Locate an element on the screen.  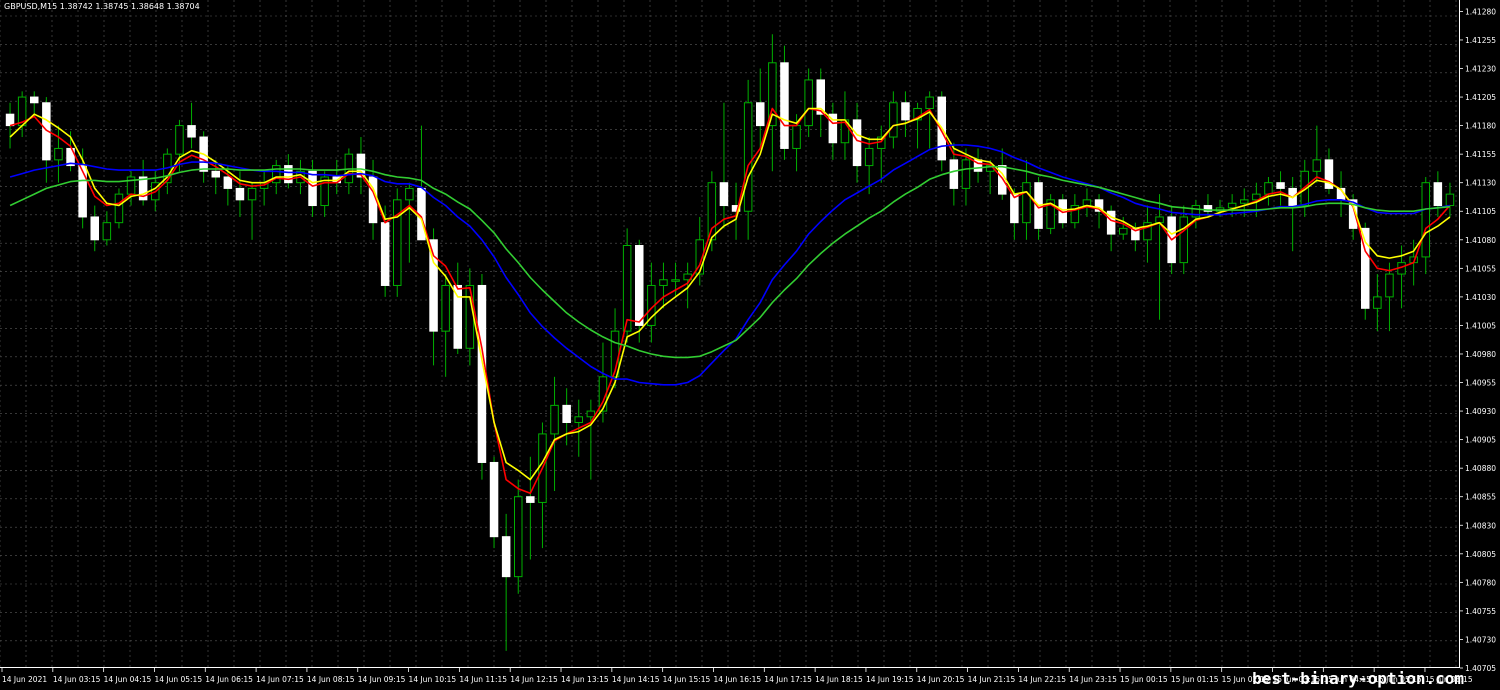
y-tick-label: 1.41080 is located at coordinates (1480, 240).